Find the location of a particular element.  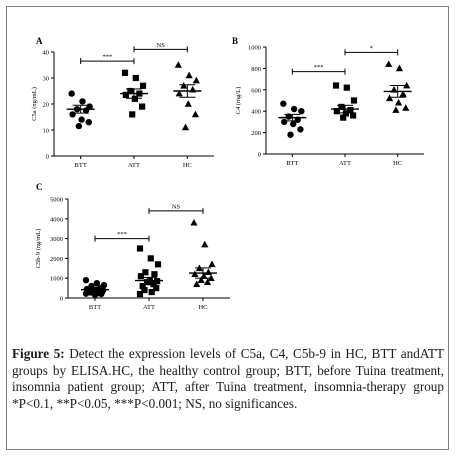

y-tick-label: 600 is located at coordinates (256, 90).